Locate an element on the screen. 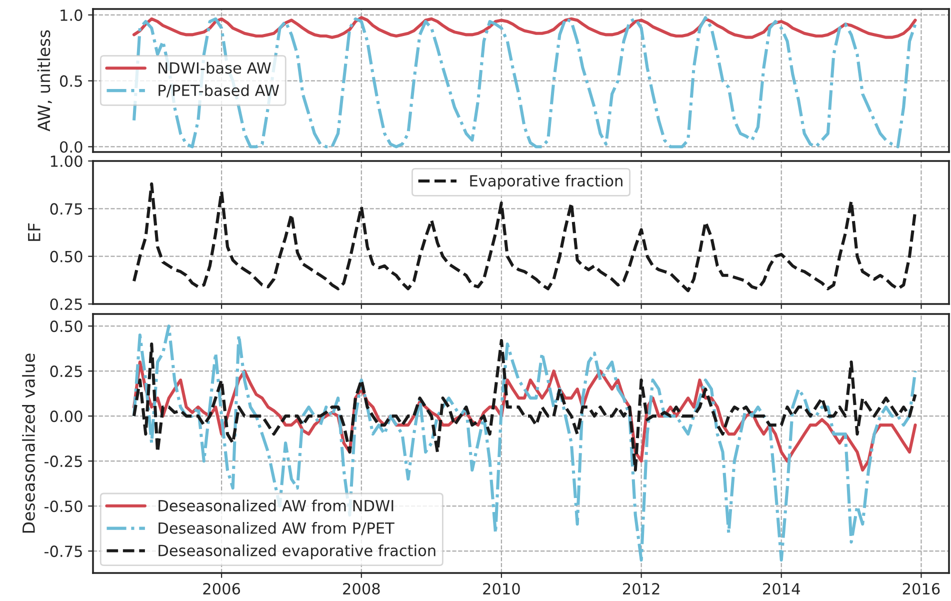 The width and height of the screenshot is (951, 601). x-tick-label: 2006 is located at coordinates (221, 588).